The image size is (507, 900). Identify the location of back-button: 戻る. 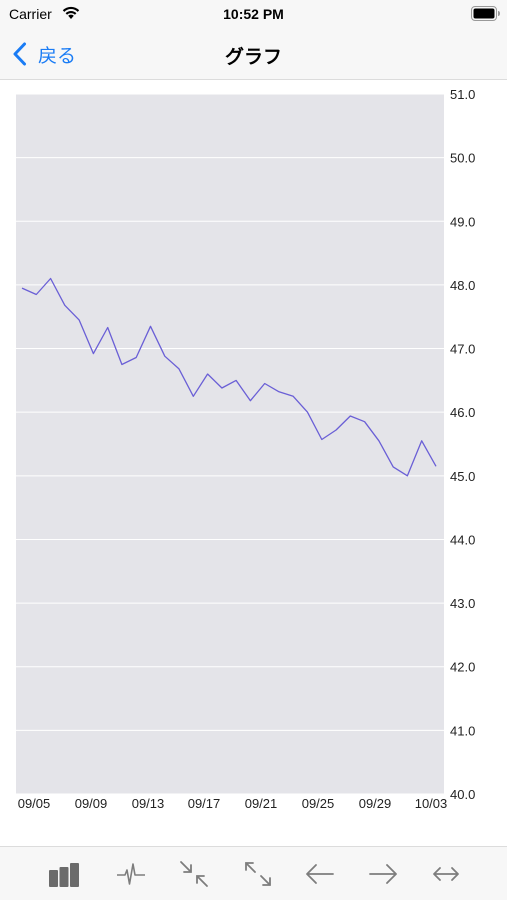
(44, 54).